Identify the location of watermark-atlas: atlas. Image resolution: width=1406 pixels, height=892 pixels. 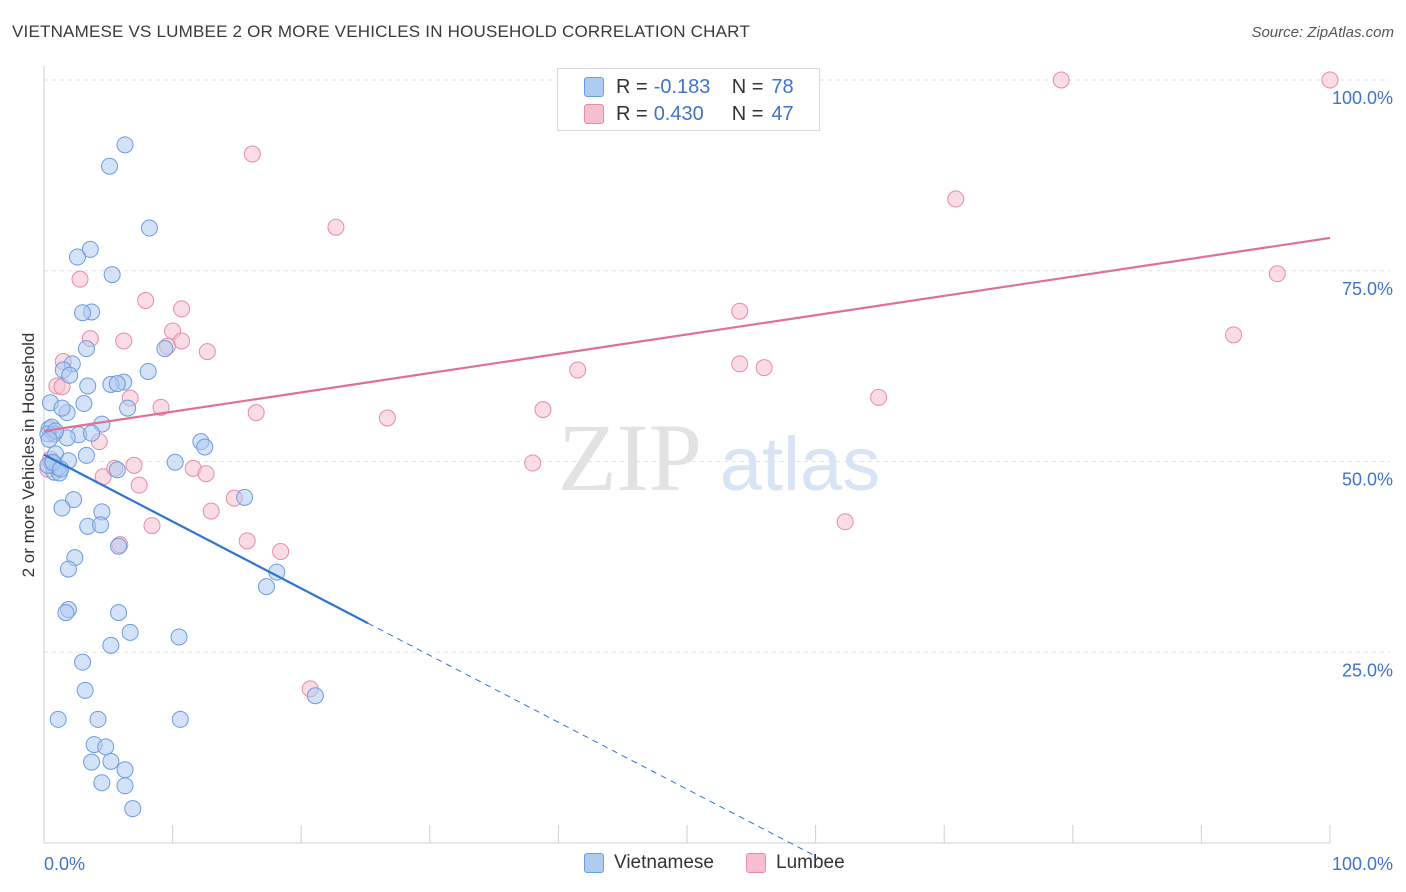
(800, 464).